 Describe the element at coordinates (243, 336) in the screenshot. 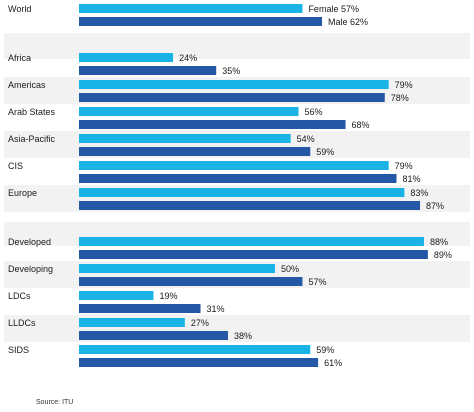

I see `value-label-male: 38%` at that location.